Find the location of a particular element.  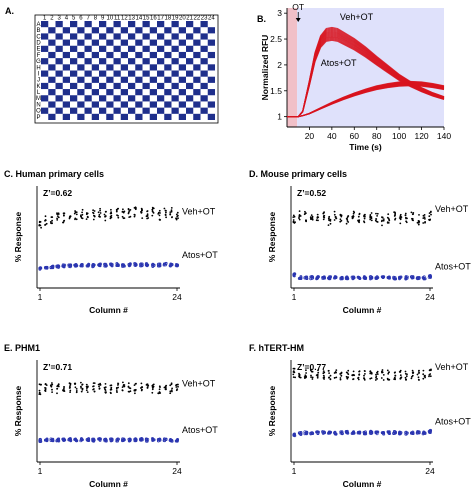

y-tick-label: 1.5 is located at coordinates (276, 91).